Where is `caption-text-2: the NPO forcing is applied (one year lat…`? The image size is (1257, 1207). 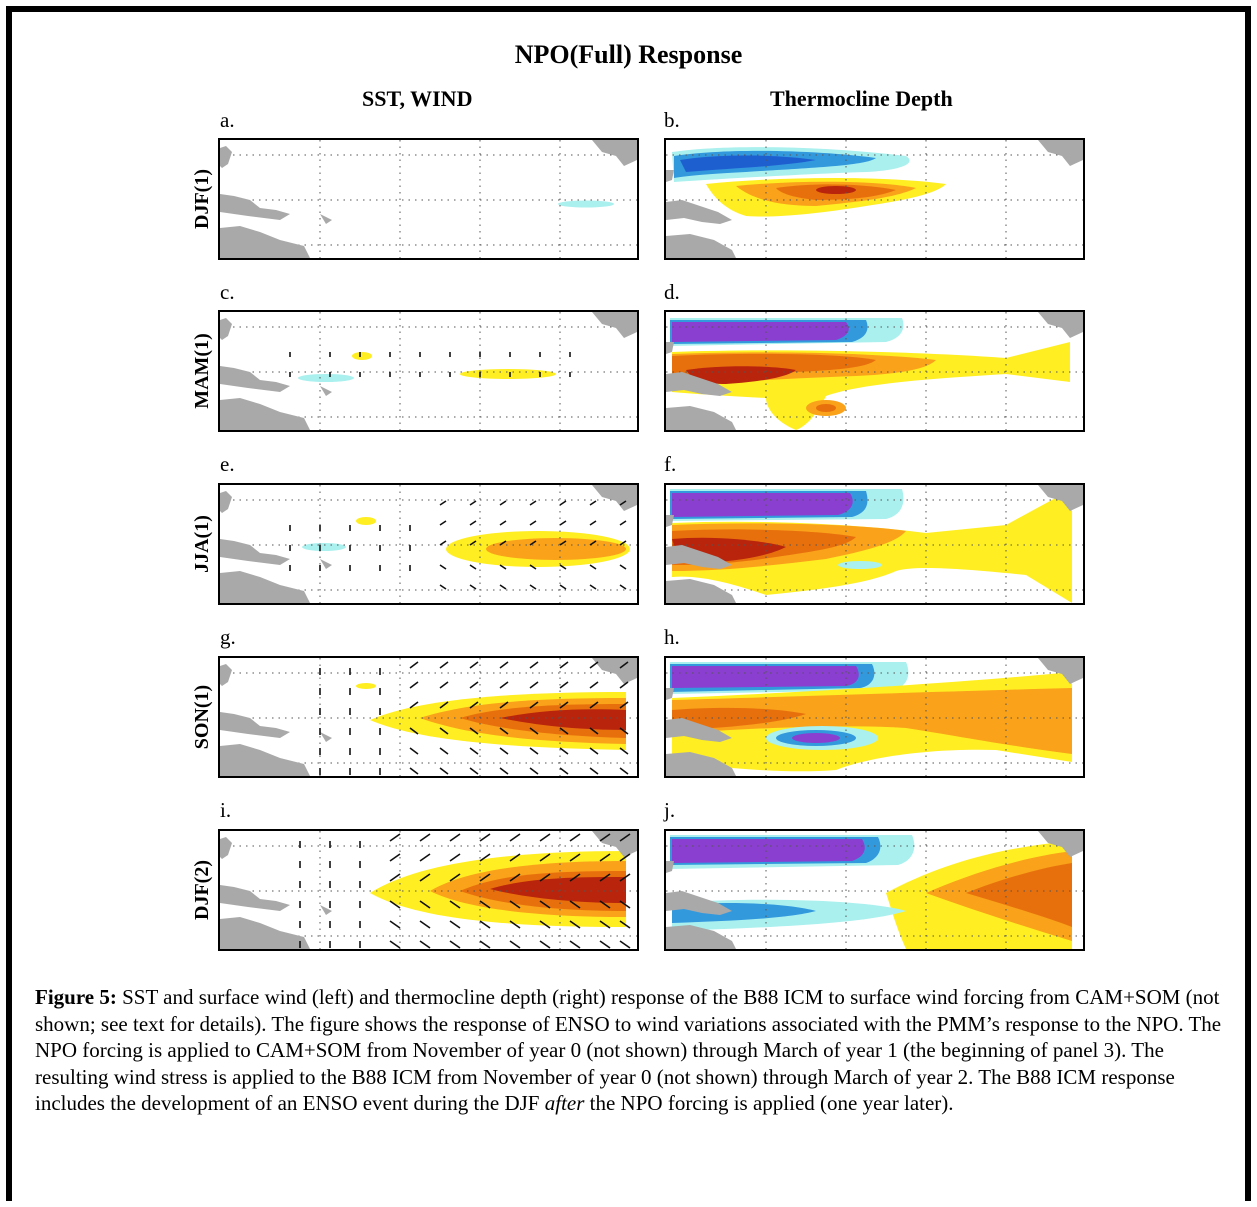 caption-text-2: the NPO forcing is applied (one year lat… is located at coordinates (769, 1103).